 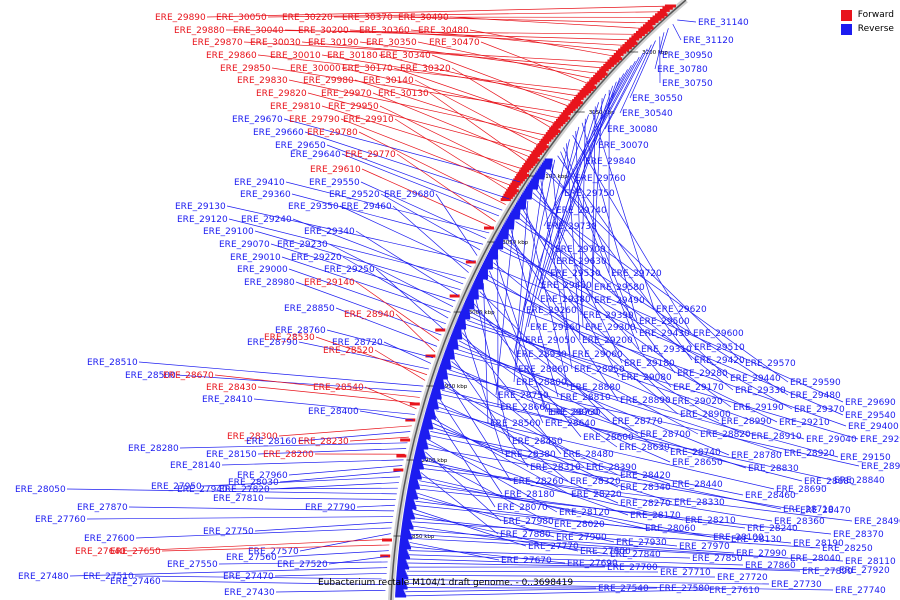 I want to click on right-gene-label: ERE_29840, so click(x=610, y=162).